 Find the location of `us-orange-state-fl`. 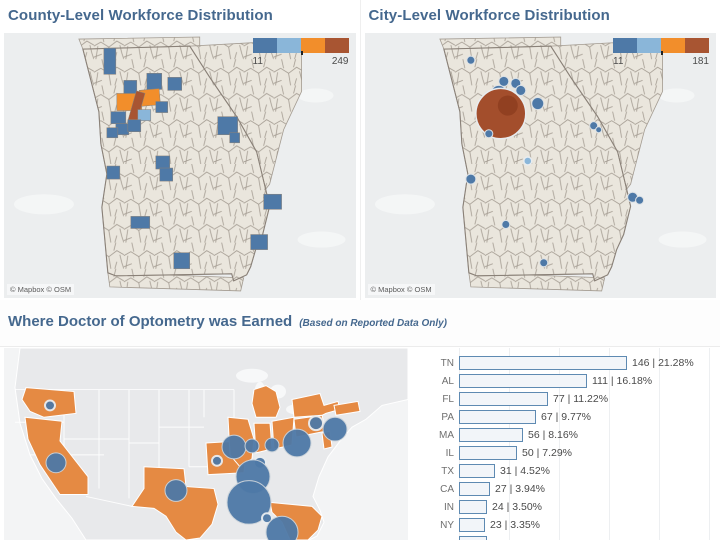

us-orange-state-fl is located at coordinates (296, 520).